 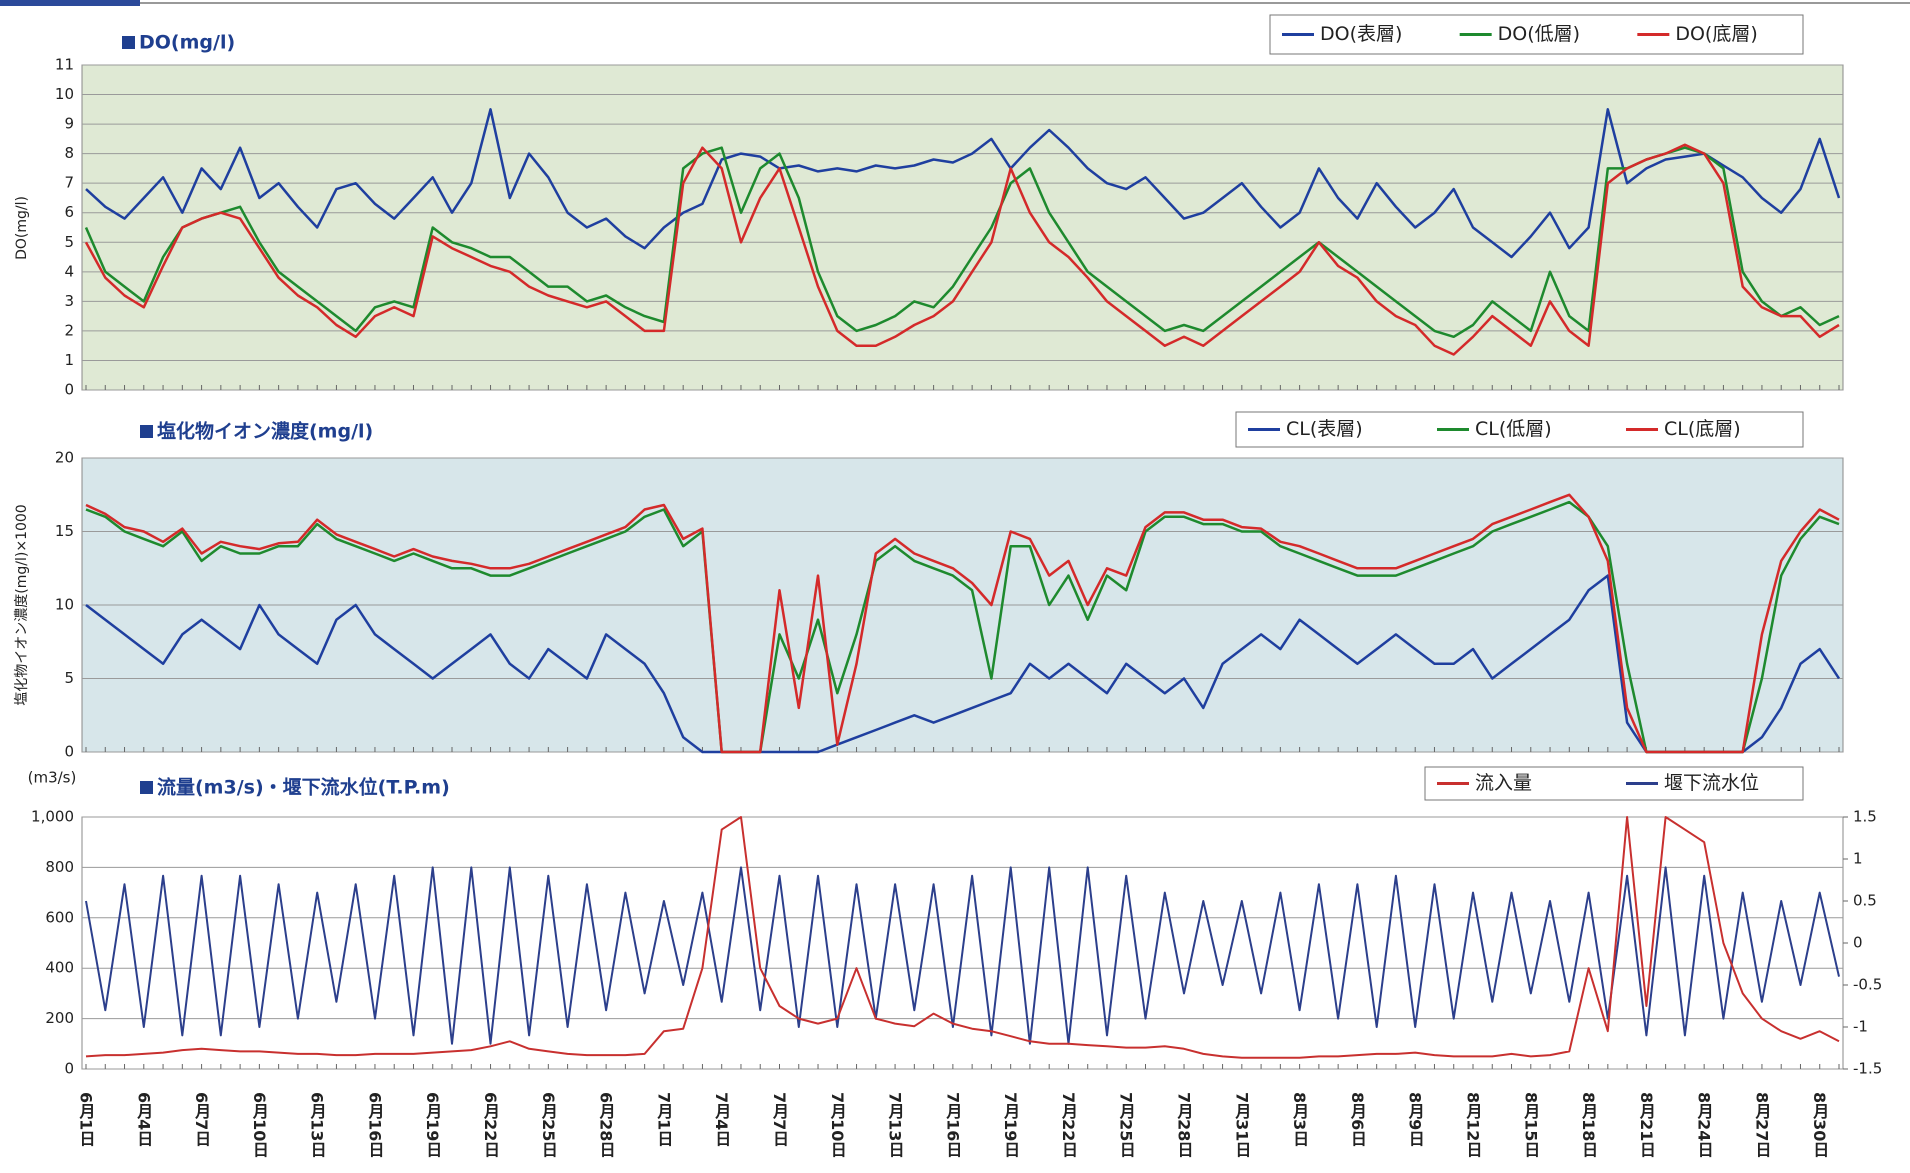 What do you see at coordinates (69, 360) in the screenshot?
I see `y-tick-label: 1` at bounding box center [69, 360].